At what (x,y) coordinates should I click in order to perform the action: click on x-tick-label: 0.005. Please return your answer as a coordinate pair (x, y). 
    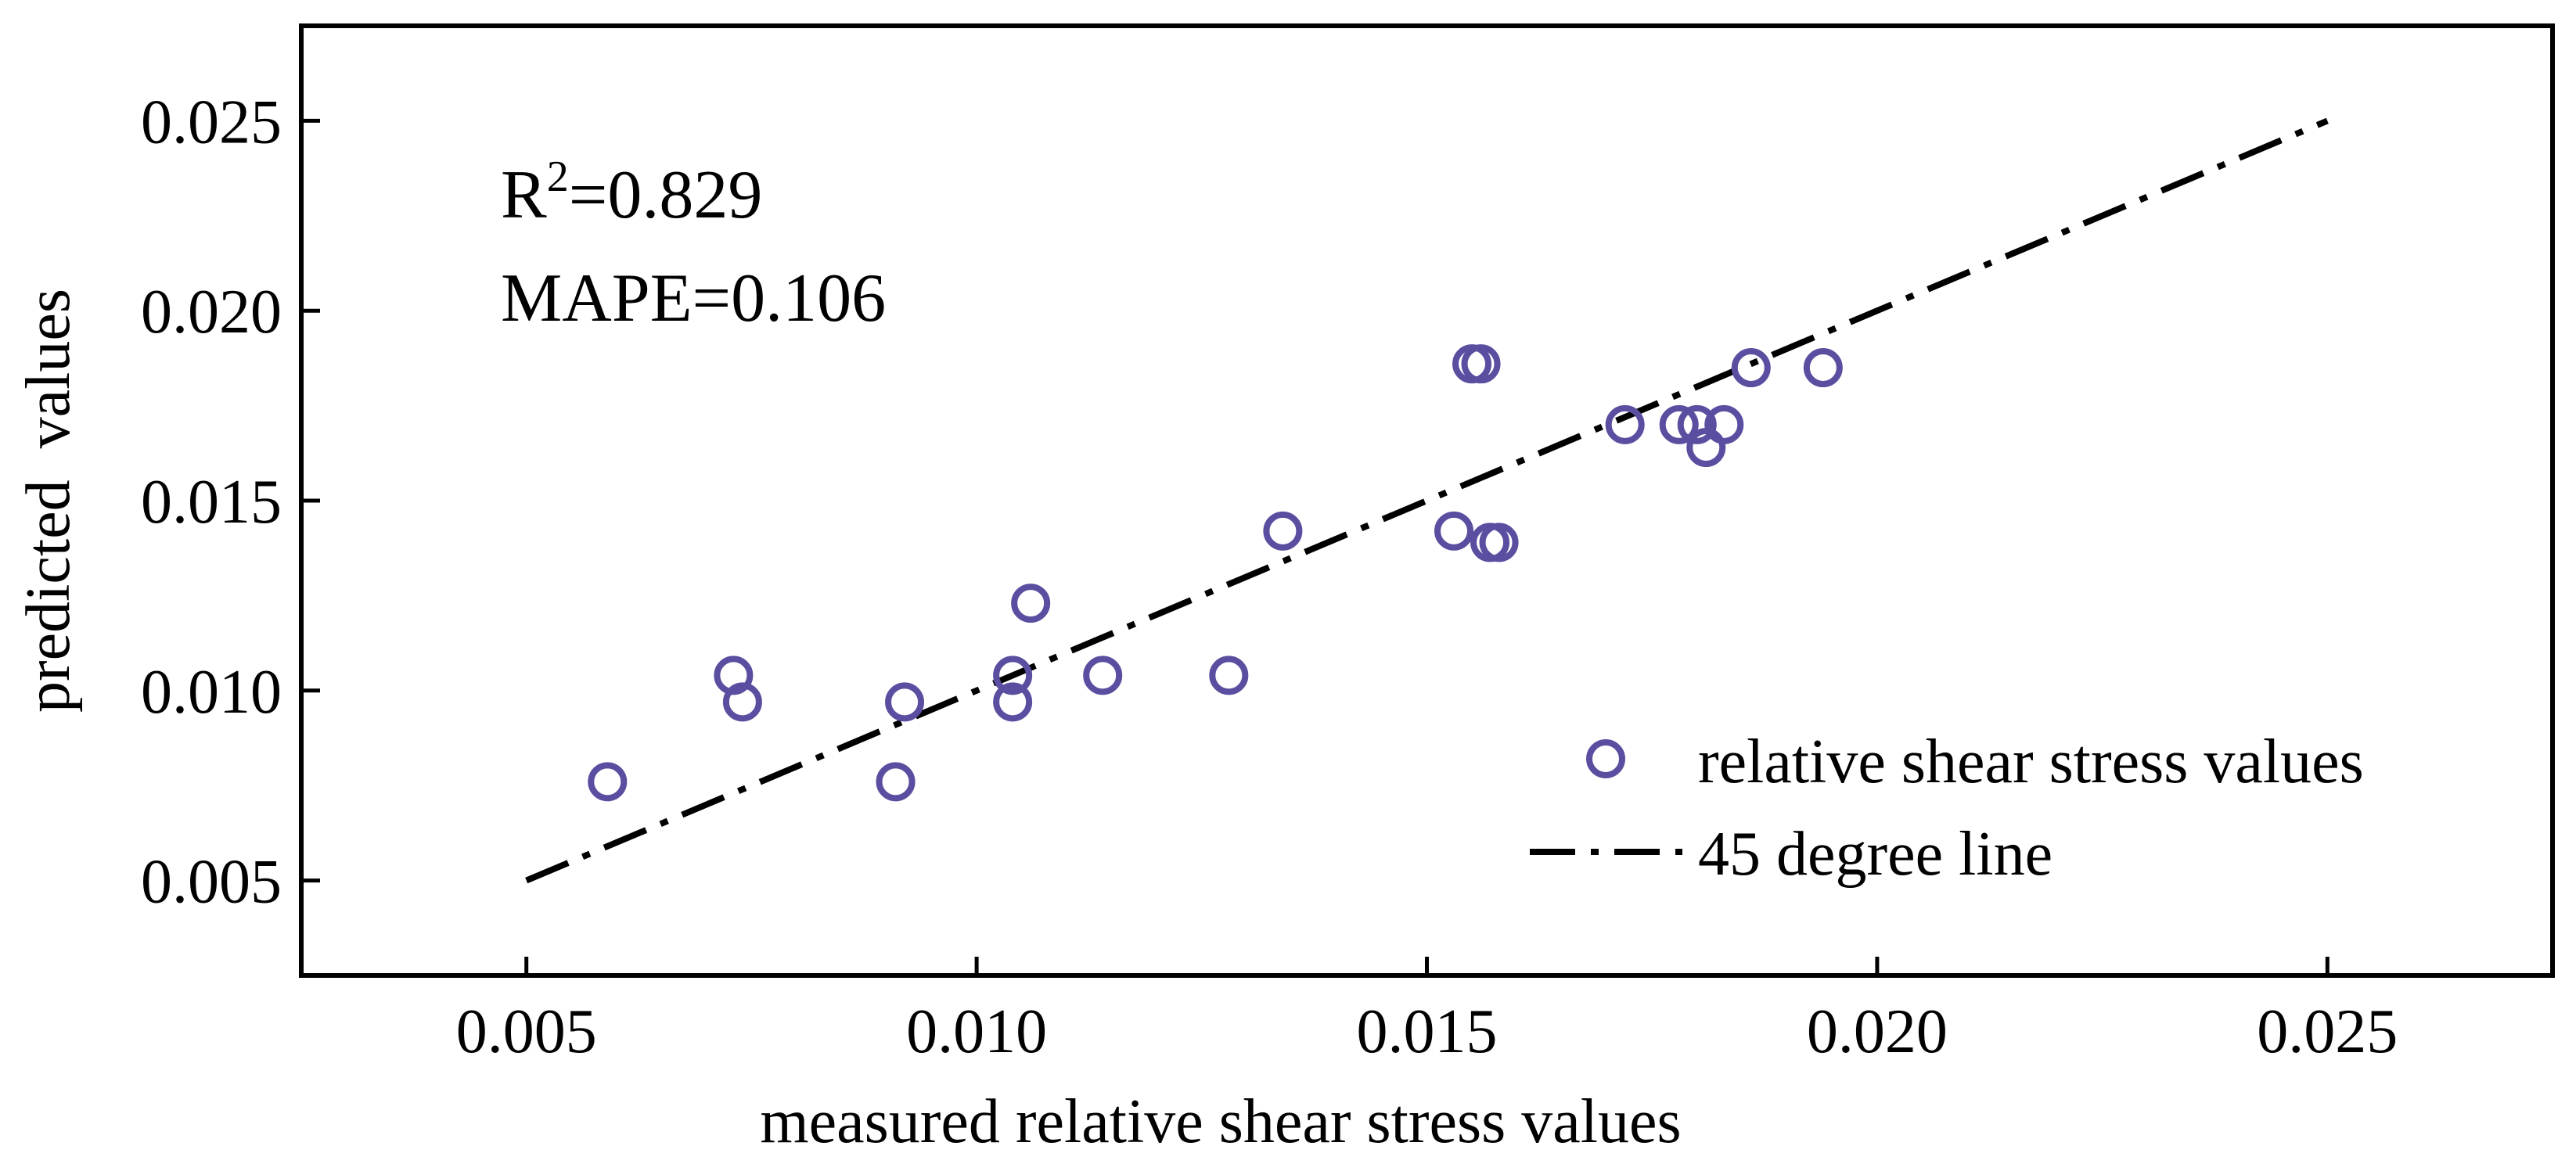
    Looking at the image, I should click on (526, 1031).